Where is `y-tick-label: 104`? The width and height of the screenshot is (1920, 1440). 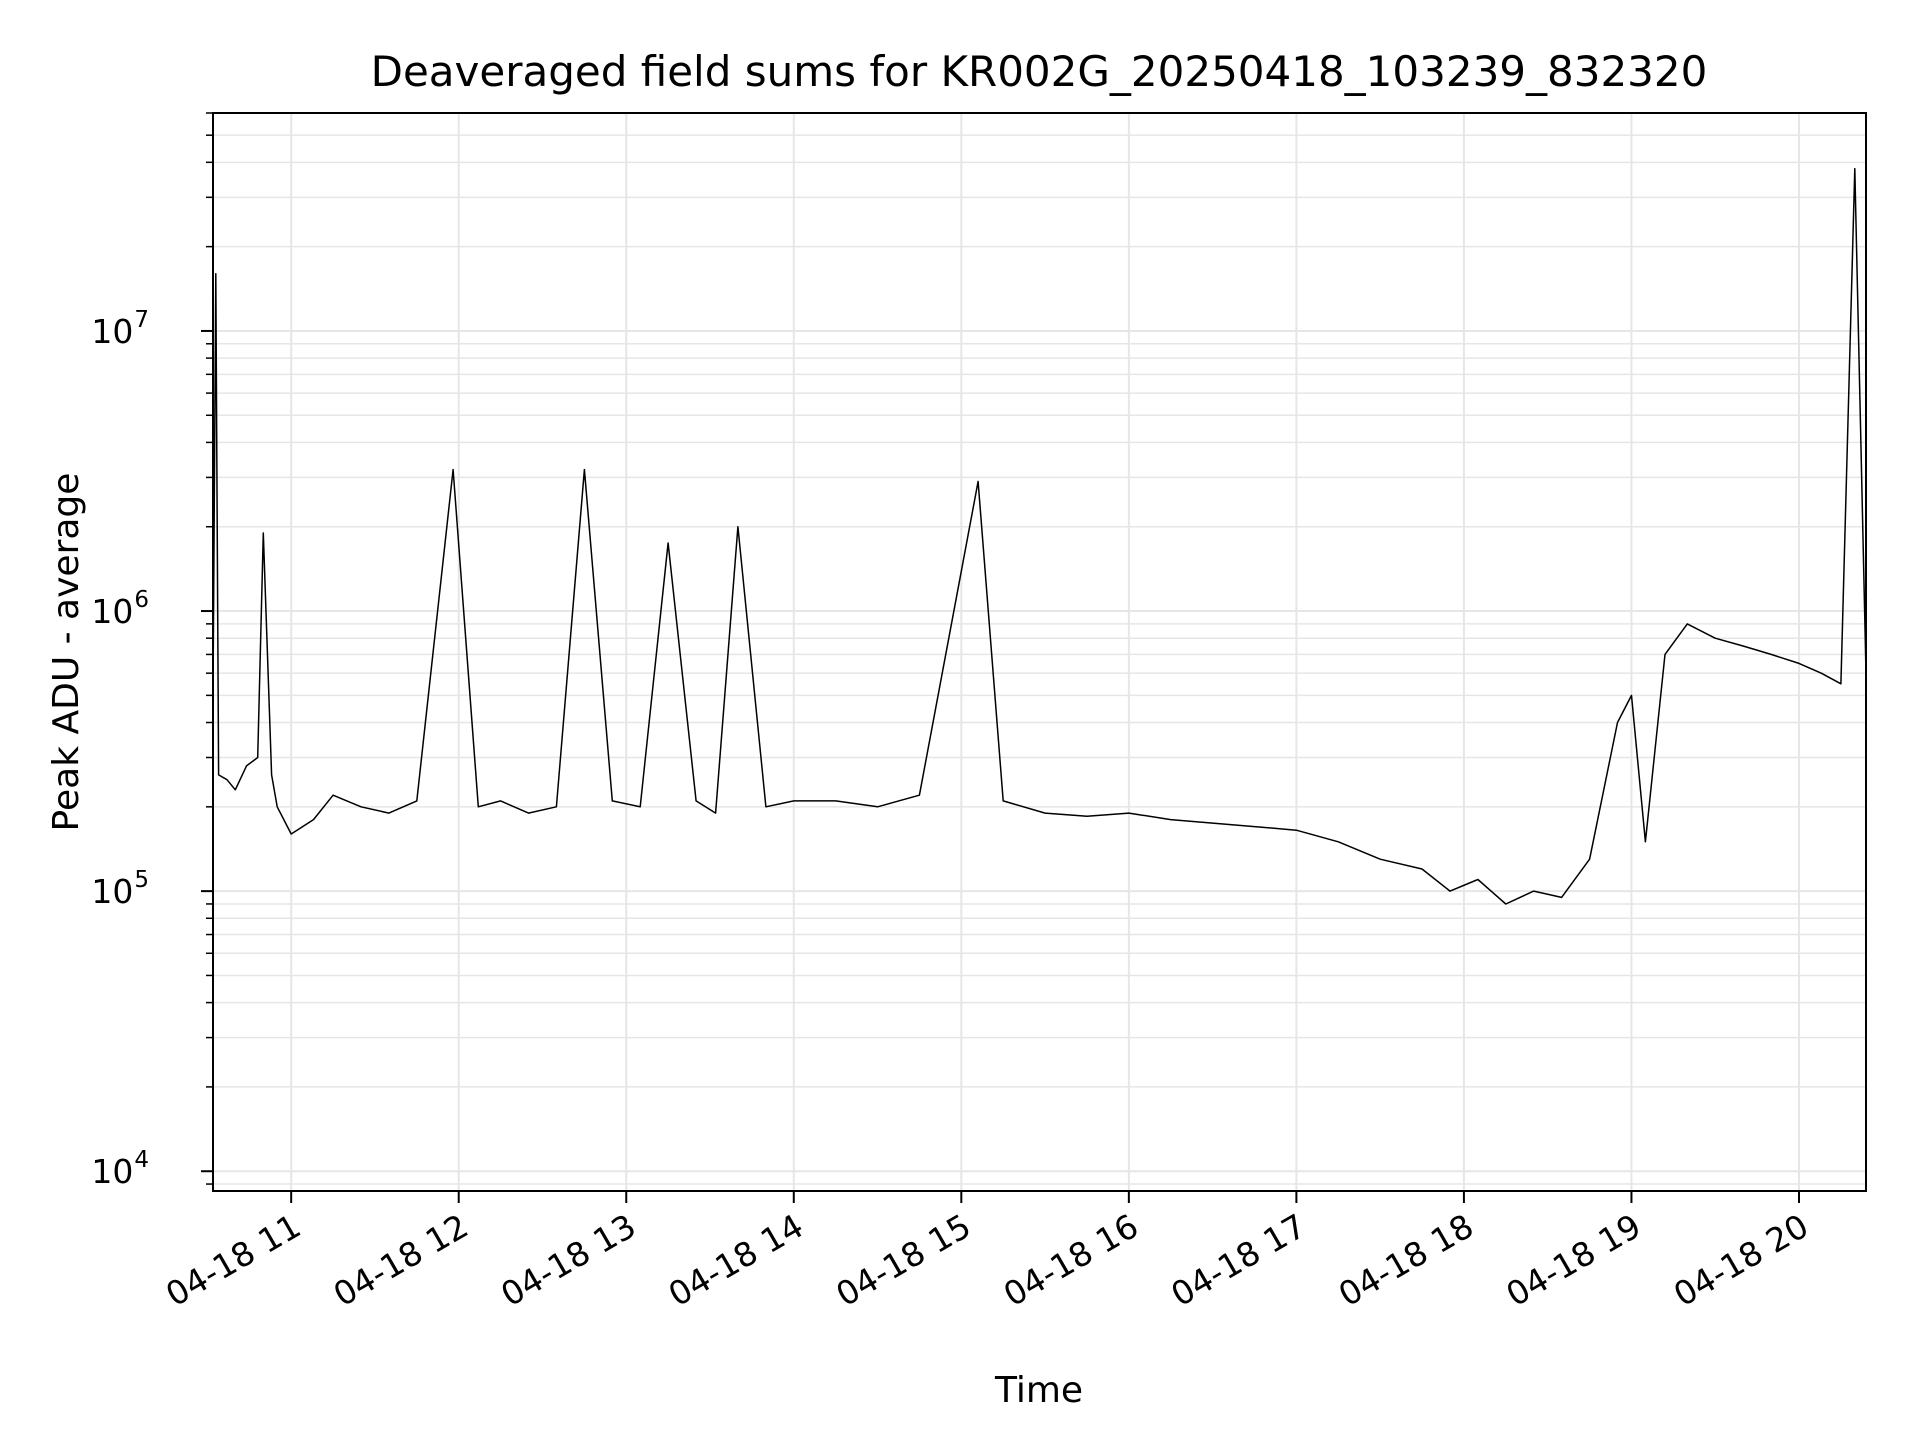
y-tick-label: 104 is located at coordinates (120, 1169).